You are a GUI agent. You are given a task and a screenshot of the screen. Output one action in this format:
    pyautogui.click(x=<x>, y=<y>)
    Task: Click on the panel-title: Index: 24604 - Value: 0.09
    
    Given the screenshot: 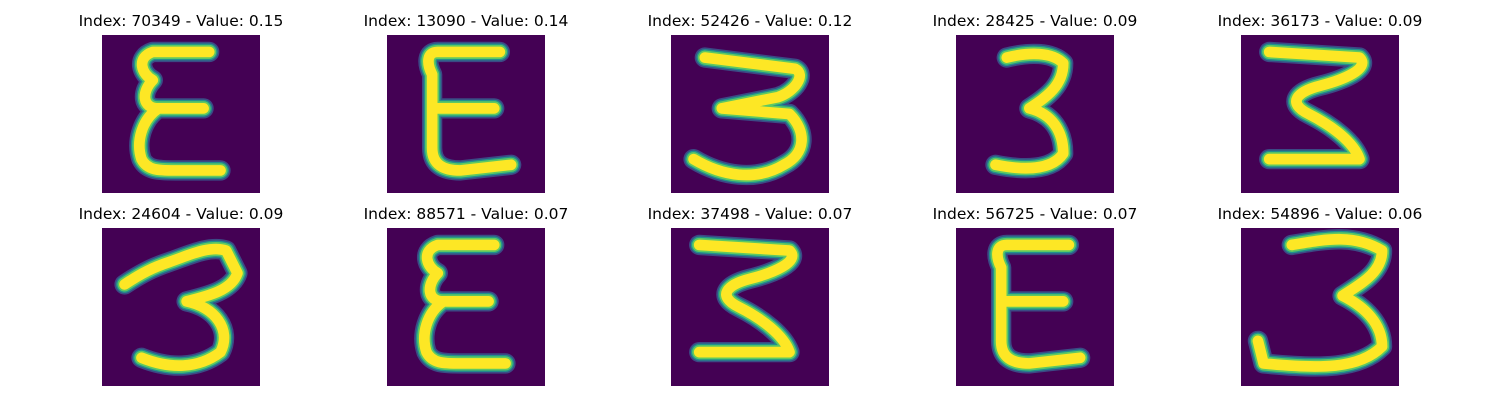 What is the action you would take?
    pyautogui.click(x=181, y=214)
    